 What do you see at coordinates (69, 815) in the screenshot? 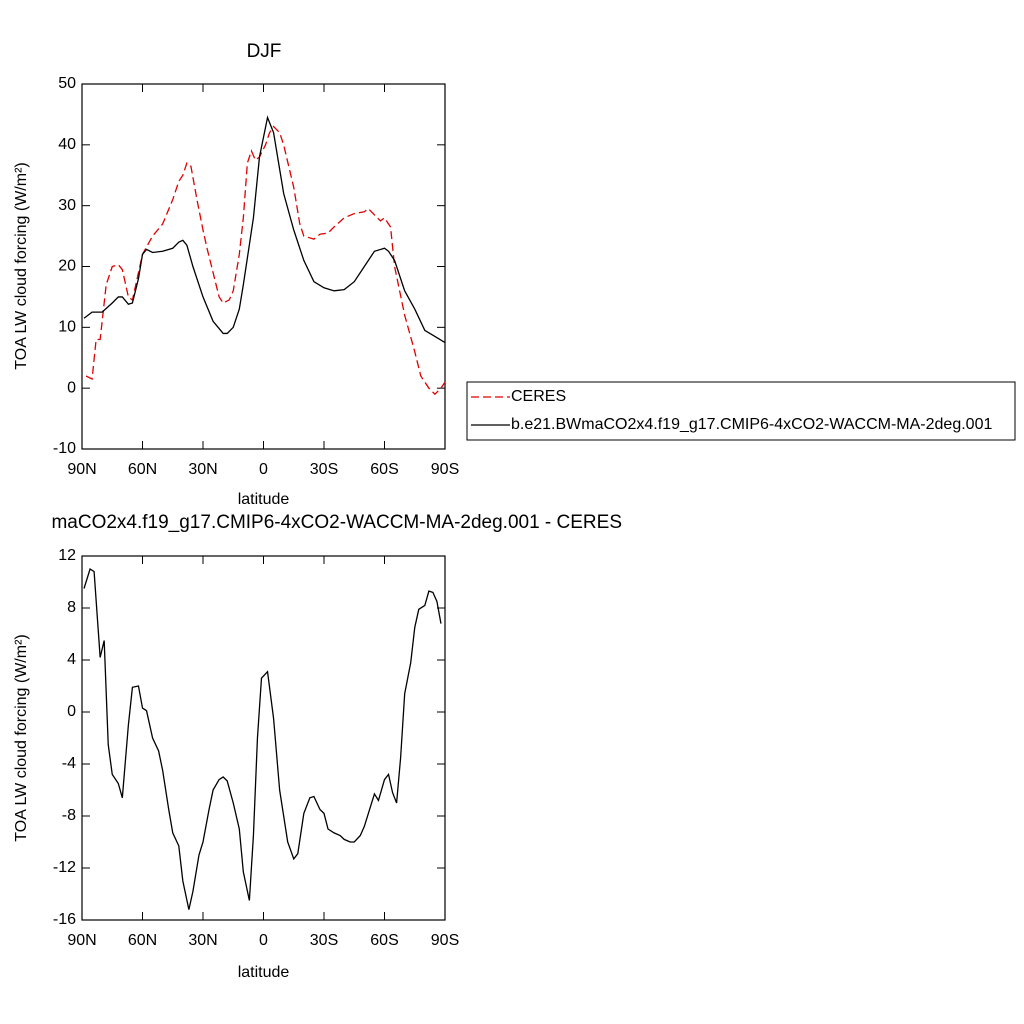
I see `y-tick-label: -8` at bounding box center [69, 815].